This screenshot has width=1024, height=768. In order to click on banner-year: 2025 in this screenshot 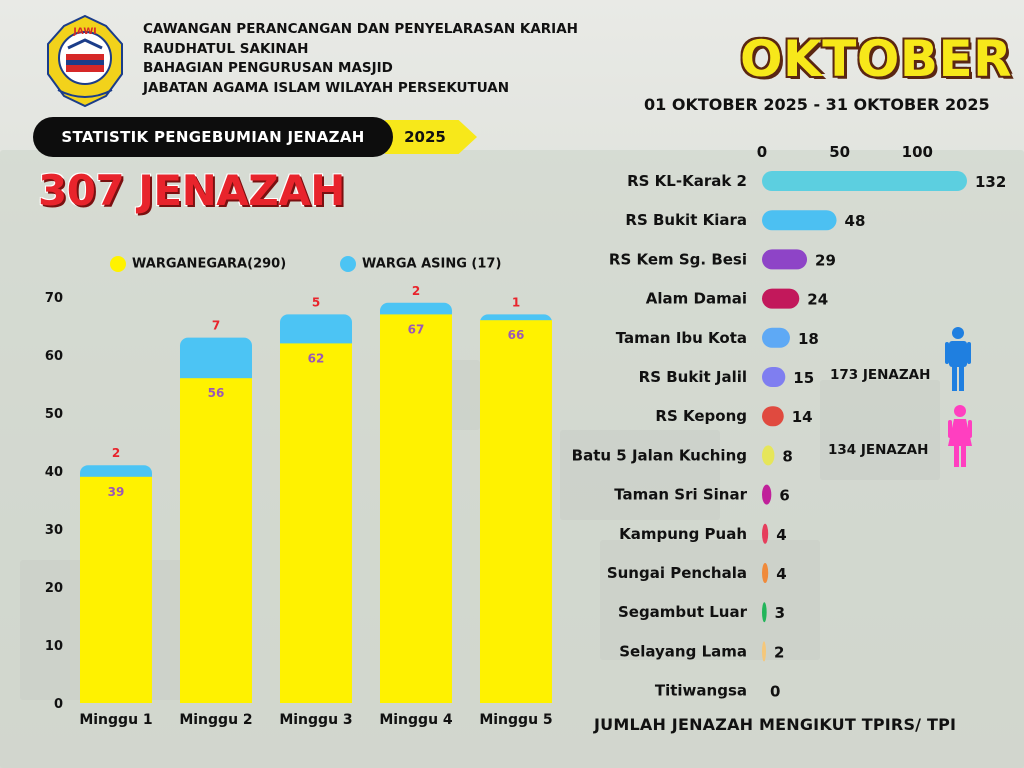, I will do `click(425, 137)`.